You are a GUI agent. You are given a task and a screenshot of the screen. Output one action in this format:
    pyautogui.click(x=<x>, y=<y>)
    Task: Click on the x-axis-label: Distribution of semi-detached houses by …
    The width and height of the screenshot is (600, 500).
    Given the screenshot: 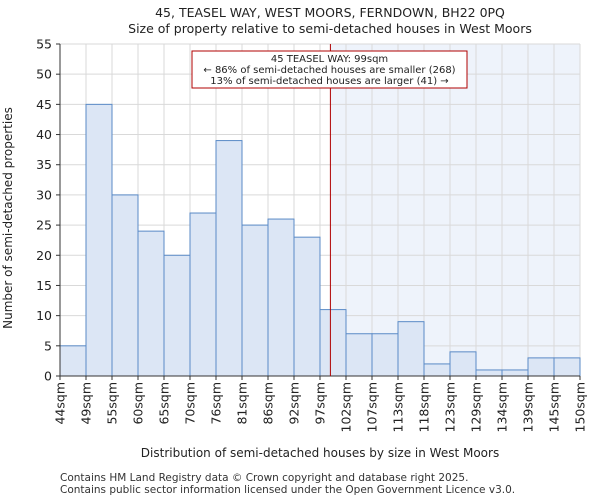 What is the action you would take?
    pyautogui.click(x=320, y=453)
    